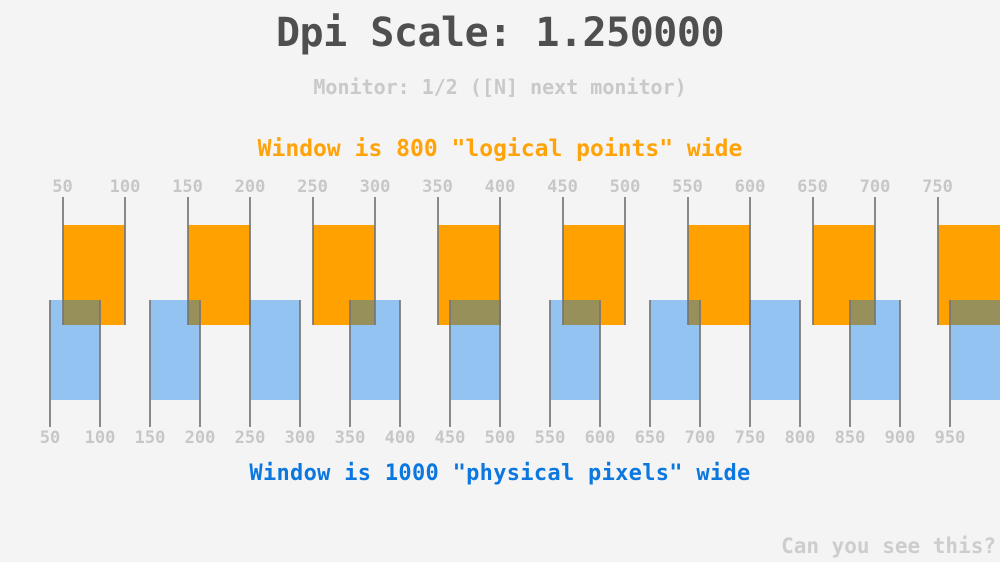 The height and width of the screenshot is (562, 1000). Describe the element at coordinates (950, 438) in the screenshot. I see `bottom-ruler-label: 950` at that location.